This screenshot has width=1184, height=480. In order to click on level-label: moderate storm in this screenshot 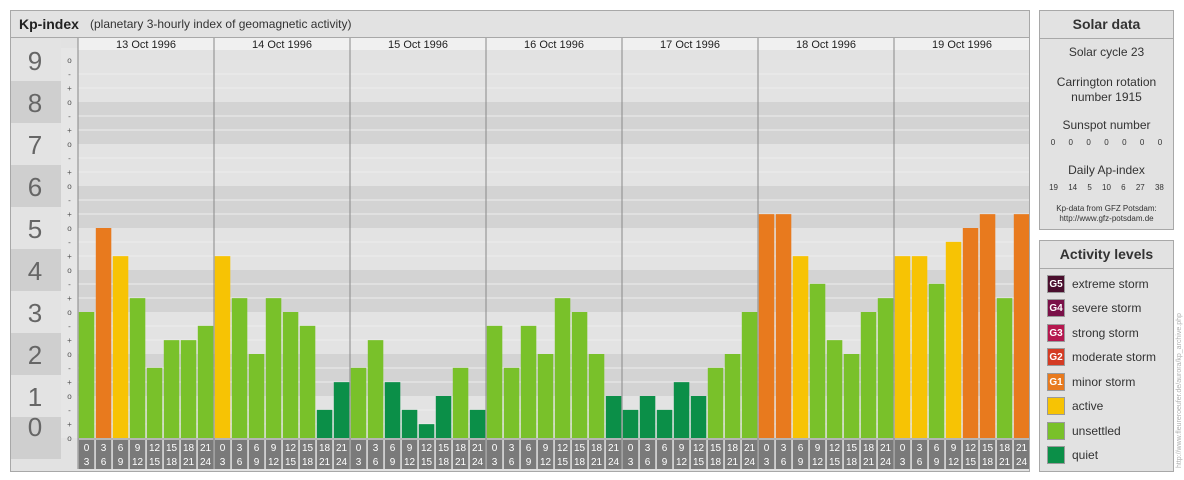, I will do `click(1114, 357)`.